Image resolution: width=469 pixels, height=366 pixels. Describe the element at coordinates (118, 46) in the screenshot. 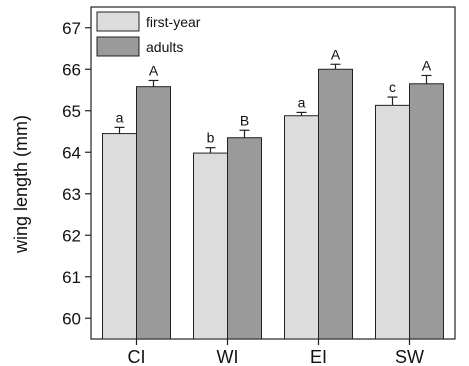

I see `legend-swatch-adults` at that location.